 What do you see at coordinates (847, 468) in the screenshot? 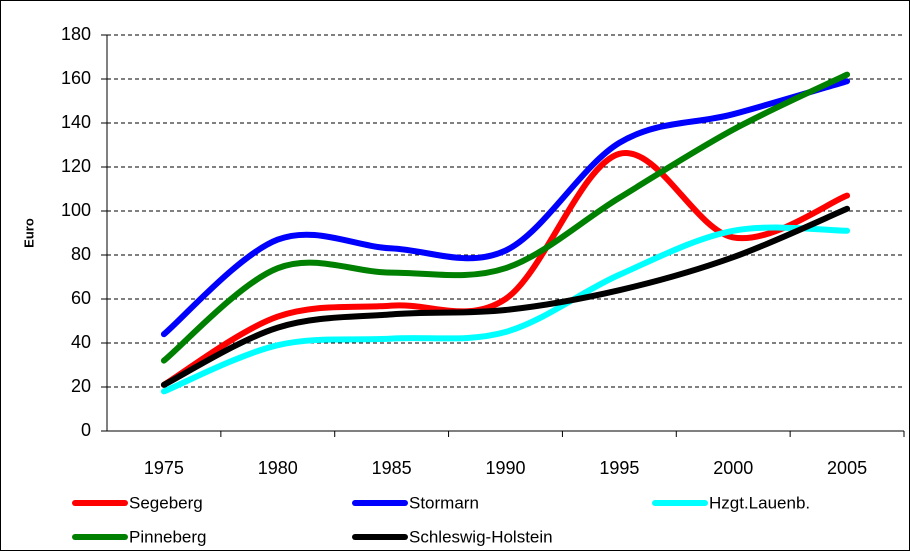
I see `x-tick-label: 2005` at bounding box center [847, 468].